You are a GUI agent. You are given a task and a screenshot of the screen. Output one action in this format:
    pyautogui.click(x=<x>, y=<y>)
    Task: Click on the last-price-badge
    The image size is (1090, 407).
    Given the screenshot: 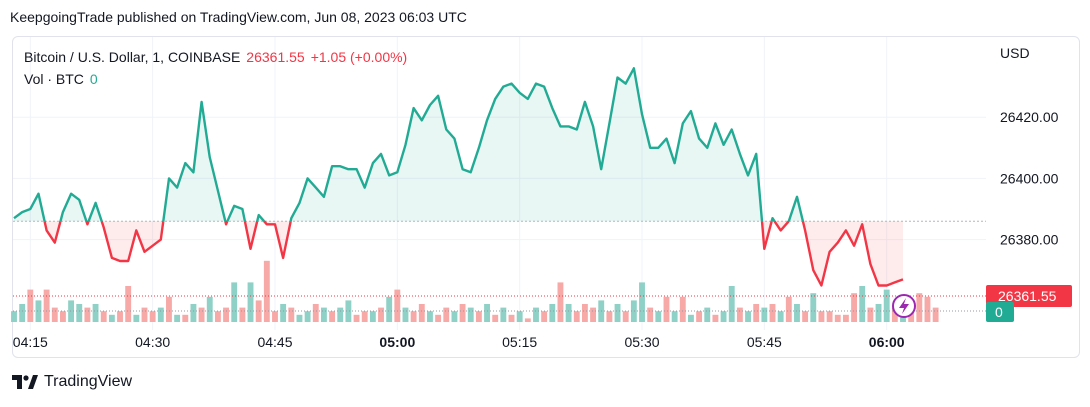 What is the action you would take?
    pyautogui.click(x=1029, y=296)
    